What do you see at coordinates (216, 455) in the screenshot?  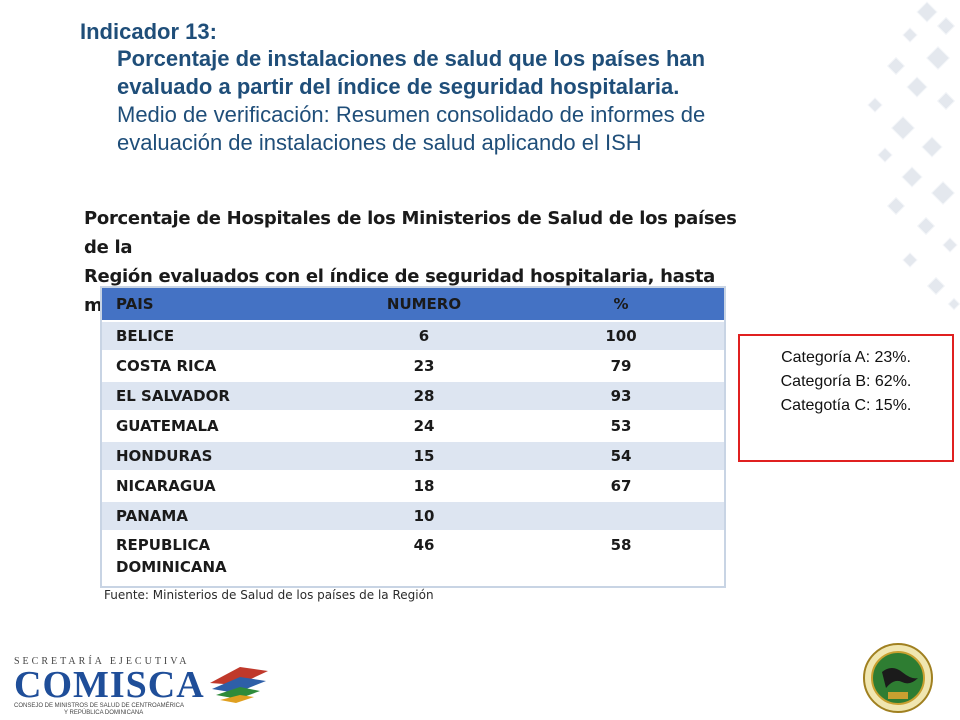 I see `cell-pais: HONDURAS` at bounding box center [216, 455].